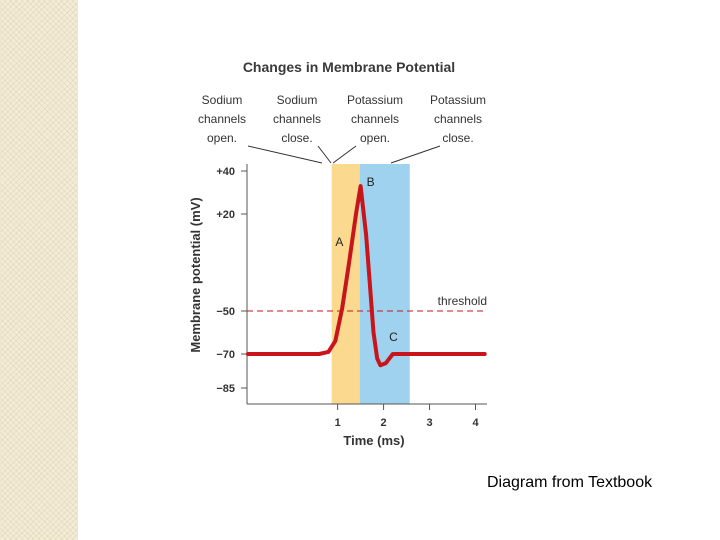 This screenshot has width=720, height=540. Describe the element at coordinates (225, 312) in the screenshot. I see `y-tick-label: −50` at that location.